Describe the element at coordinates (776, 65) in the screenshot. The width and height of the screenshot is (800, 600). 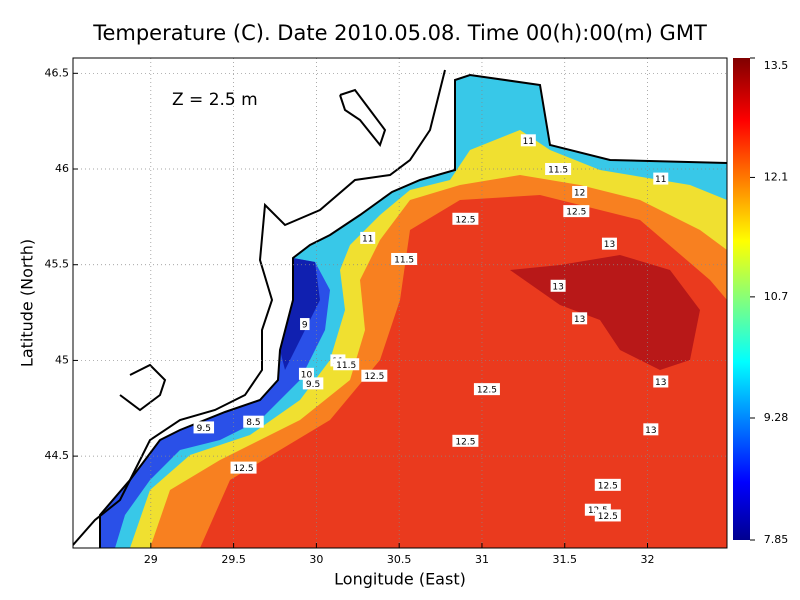
I see `colorbar-label: 13.5` at that location.